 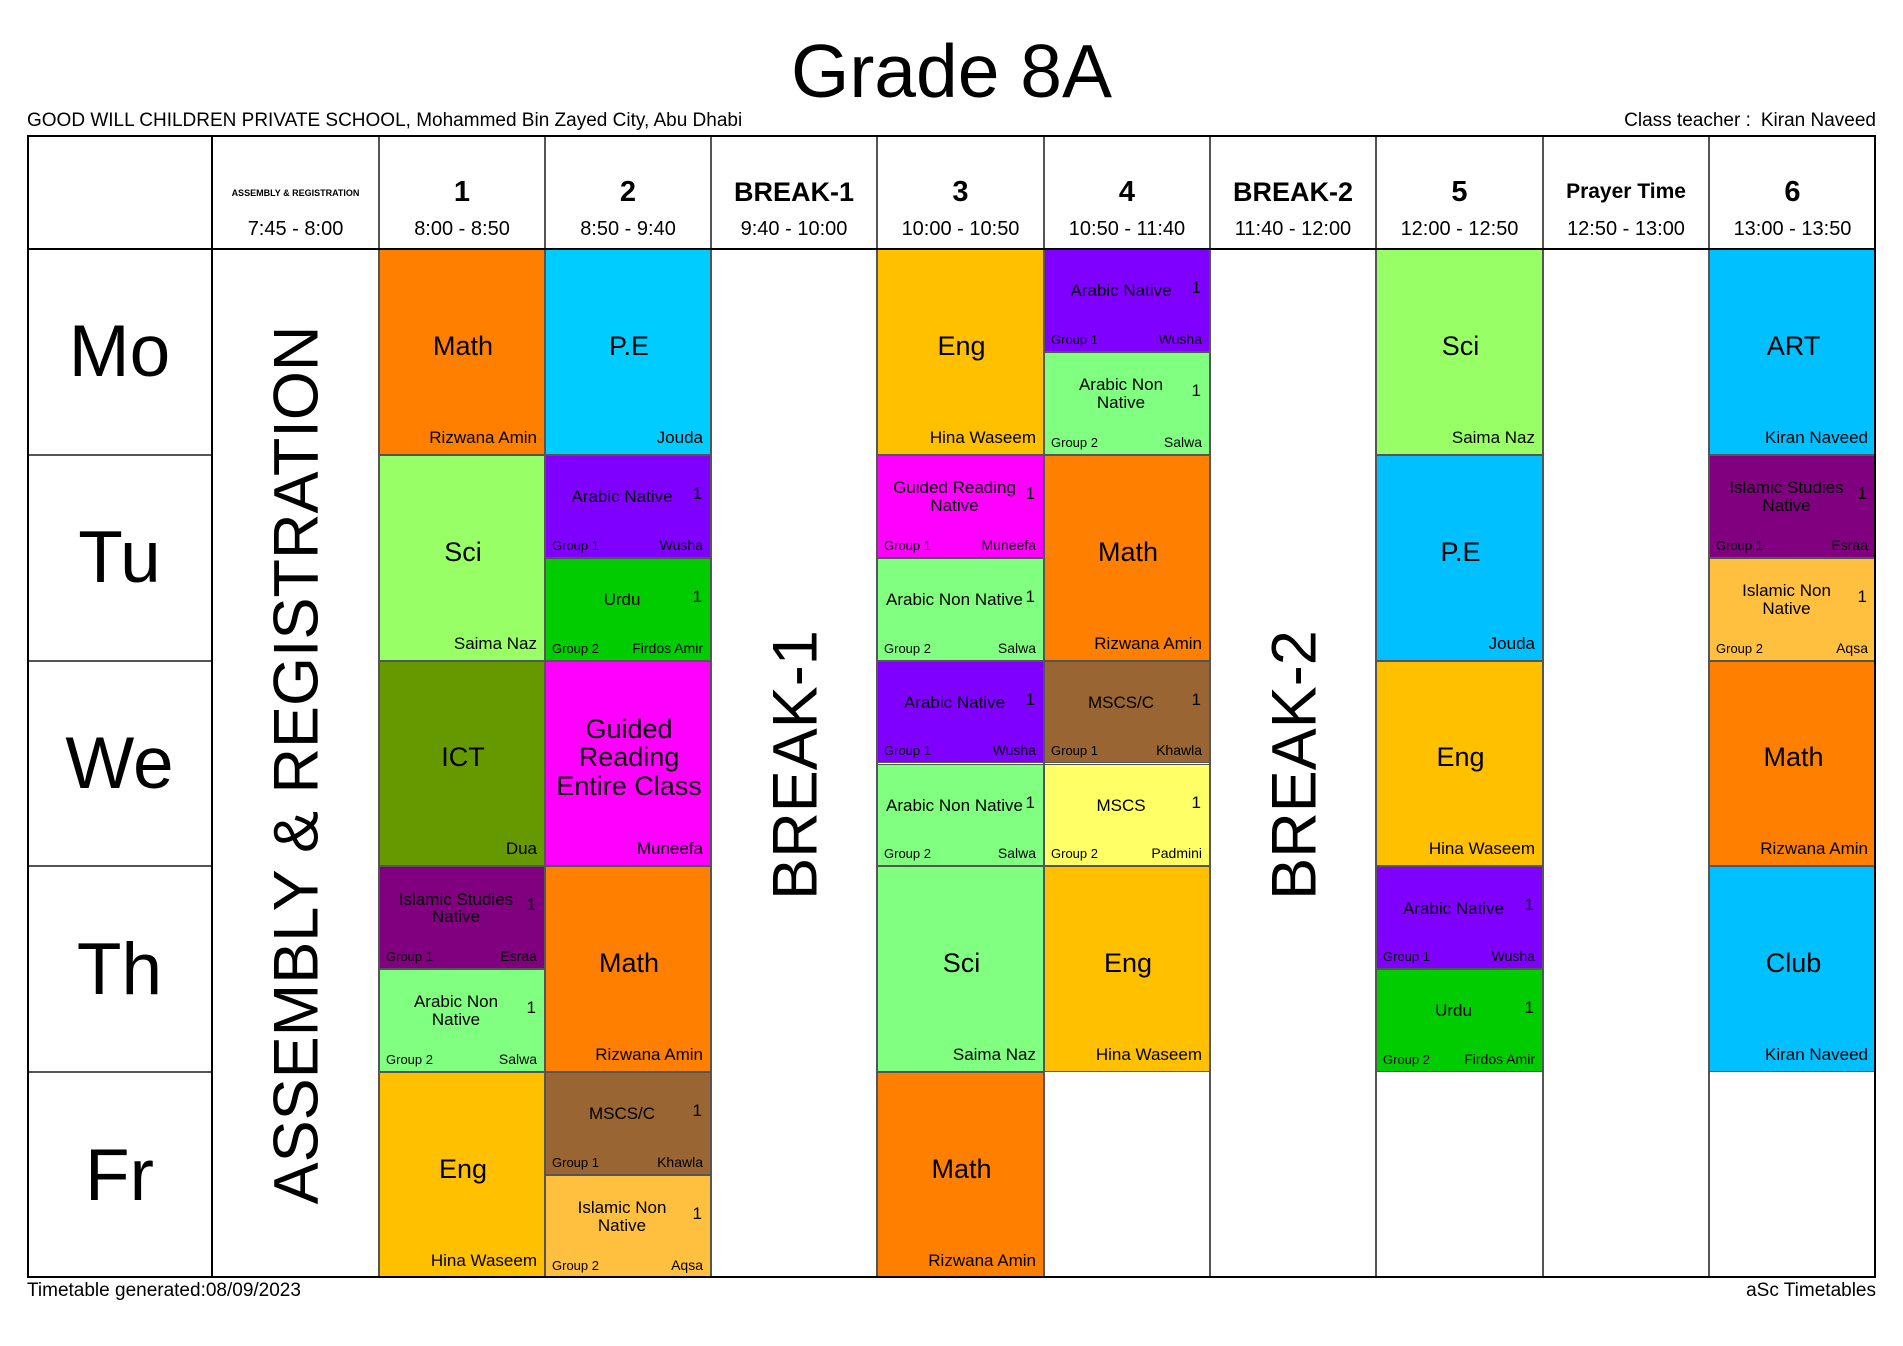 What do you see at coordinates (483, 1260) in the screenshot?
I see `lesson-teacher: Hina Waseem` at bounding box center [483, 1260].